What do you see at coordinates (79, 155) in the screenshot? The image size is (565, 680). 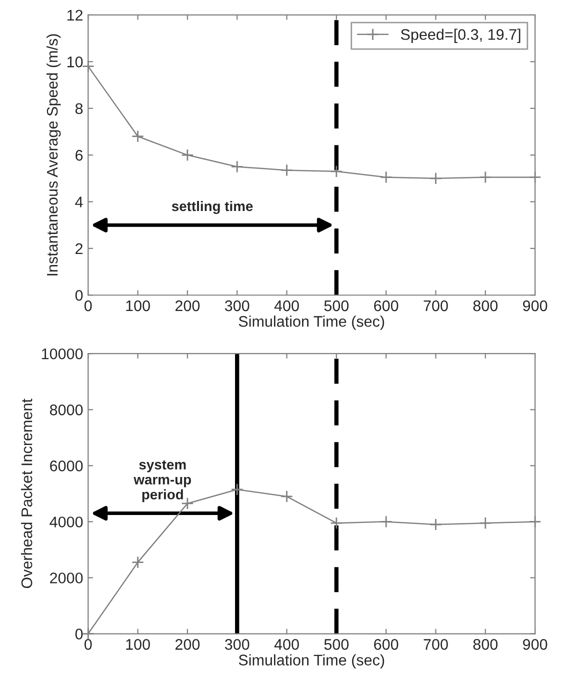 I see `y-tick-label: 6` at bounding box center [79, 155].